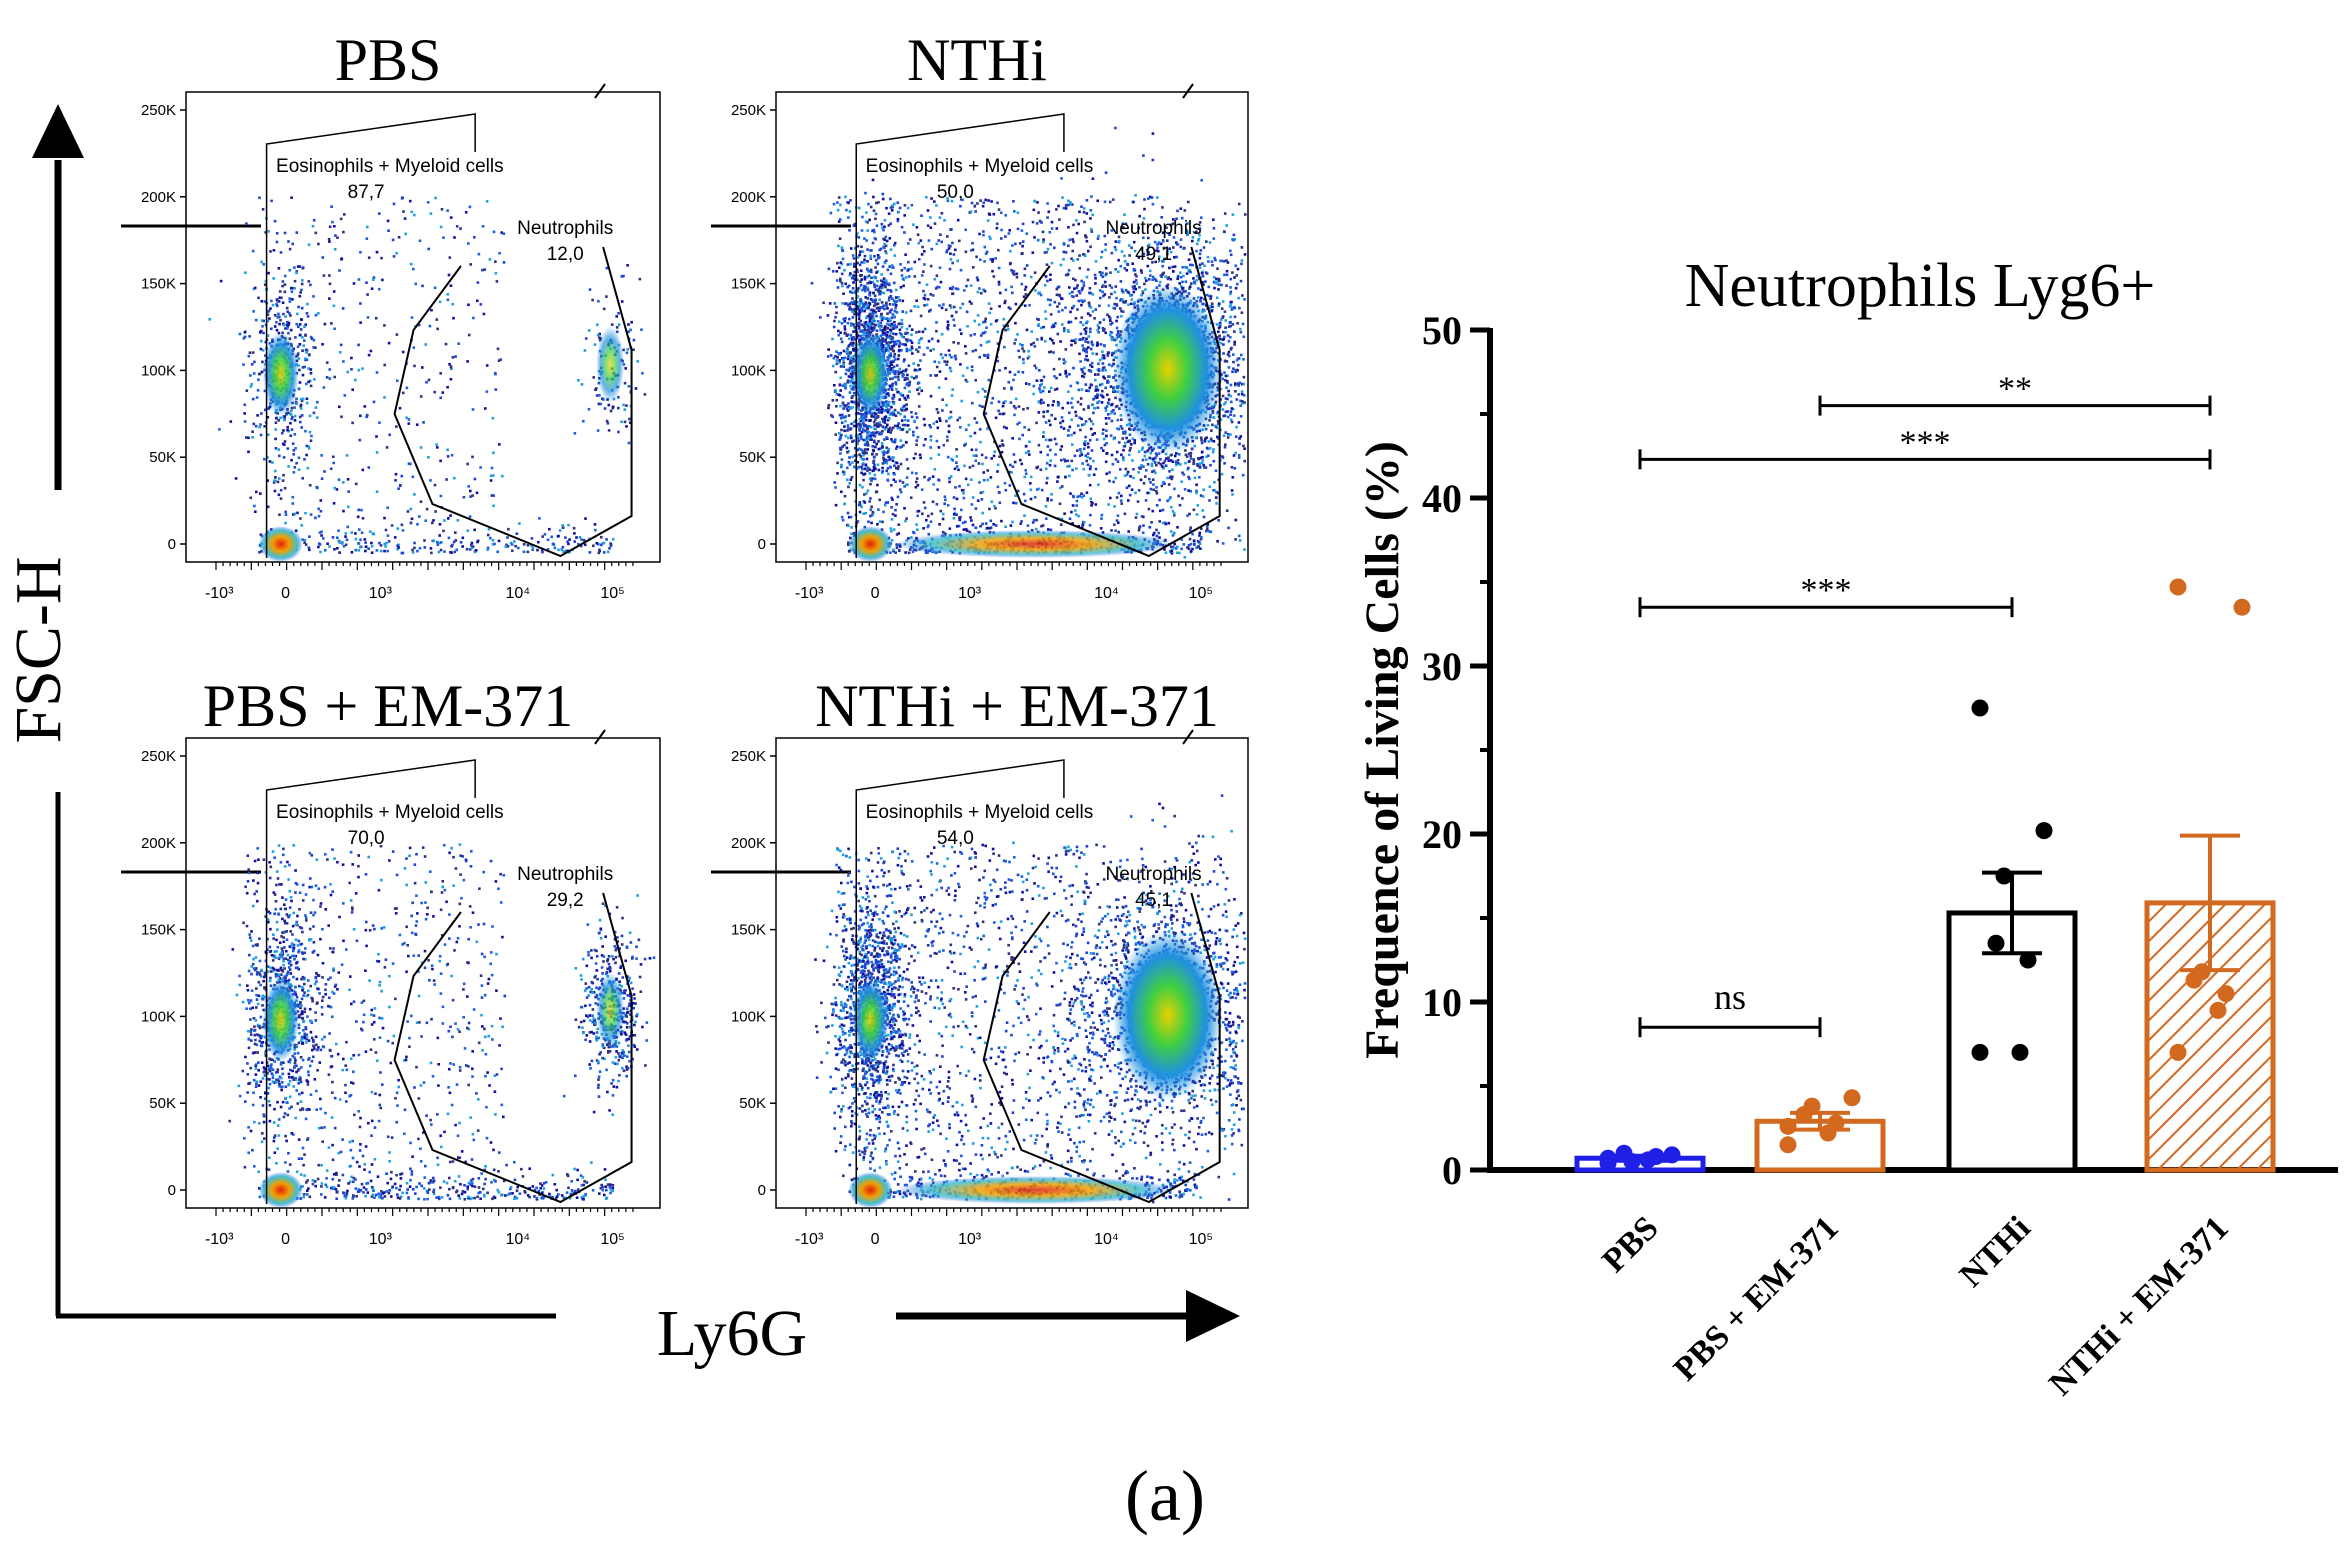 The width and height of the screenshot is (2346, 1552). I want to click on density-hotspot-base, so click(280, 544).